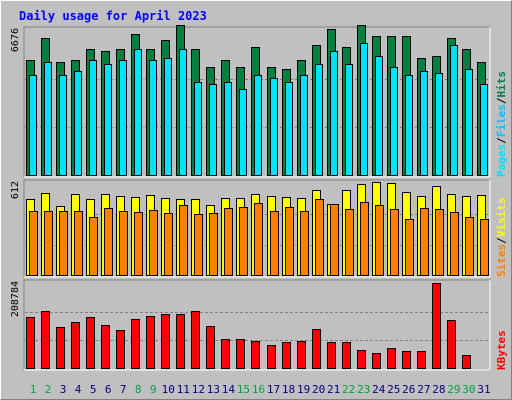  Describe the element at coordinates (303, 389) in the screenshot. I see `x-tick-label-day-19: 19` at that location.